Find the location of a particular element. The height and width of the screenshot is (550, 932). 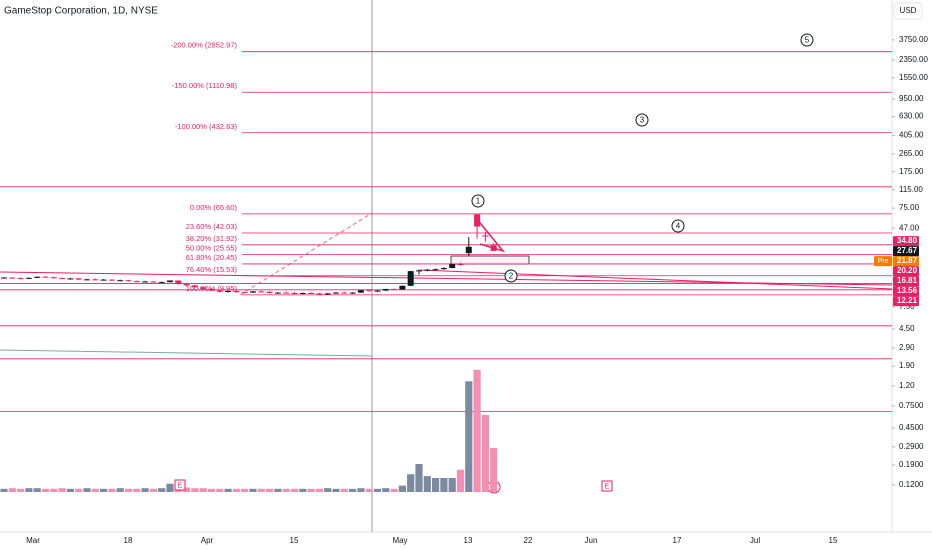

x-tick-label: 22 is located at coordinates (528, 540).